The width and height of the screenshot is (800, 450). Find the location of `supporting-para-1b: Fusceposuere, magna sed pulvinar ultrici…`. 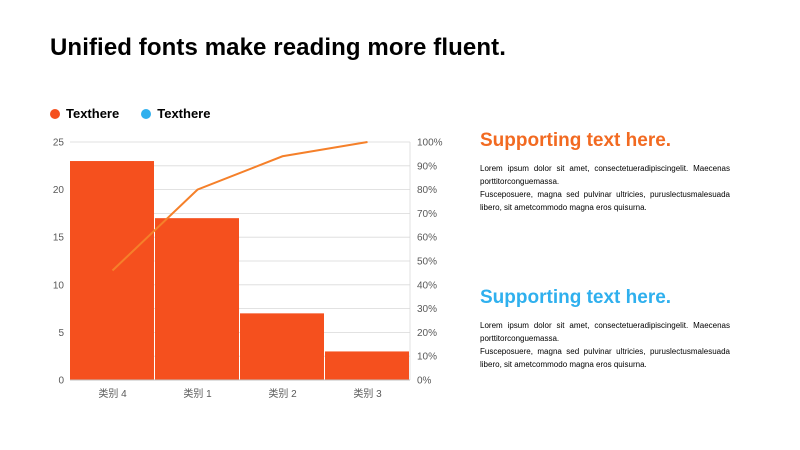

supporting-para-1b: Fusceposuere, magna sed pulvinar ultrici… is located at coordinates (605, 201).